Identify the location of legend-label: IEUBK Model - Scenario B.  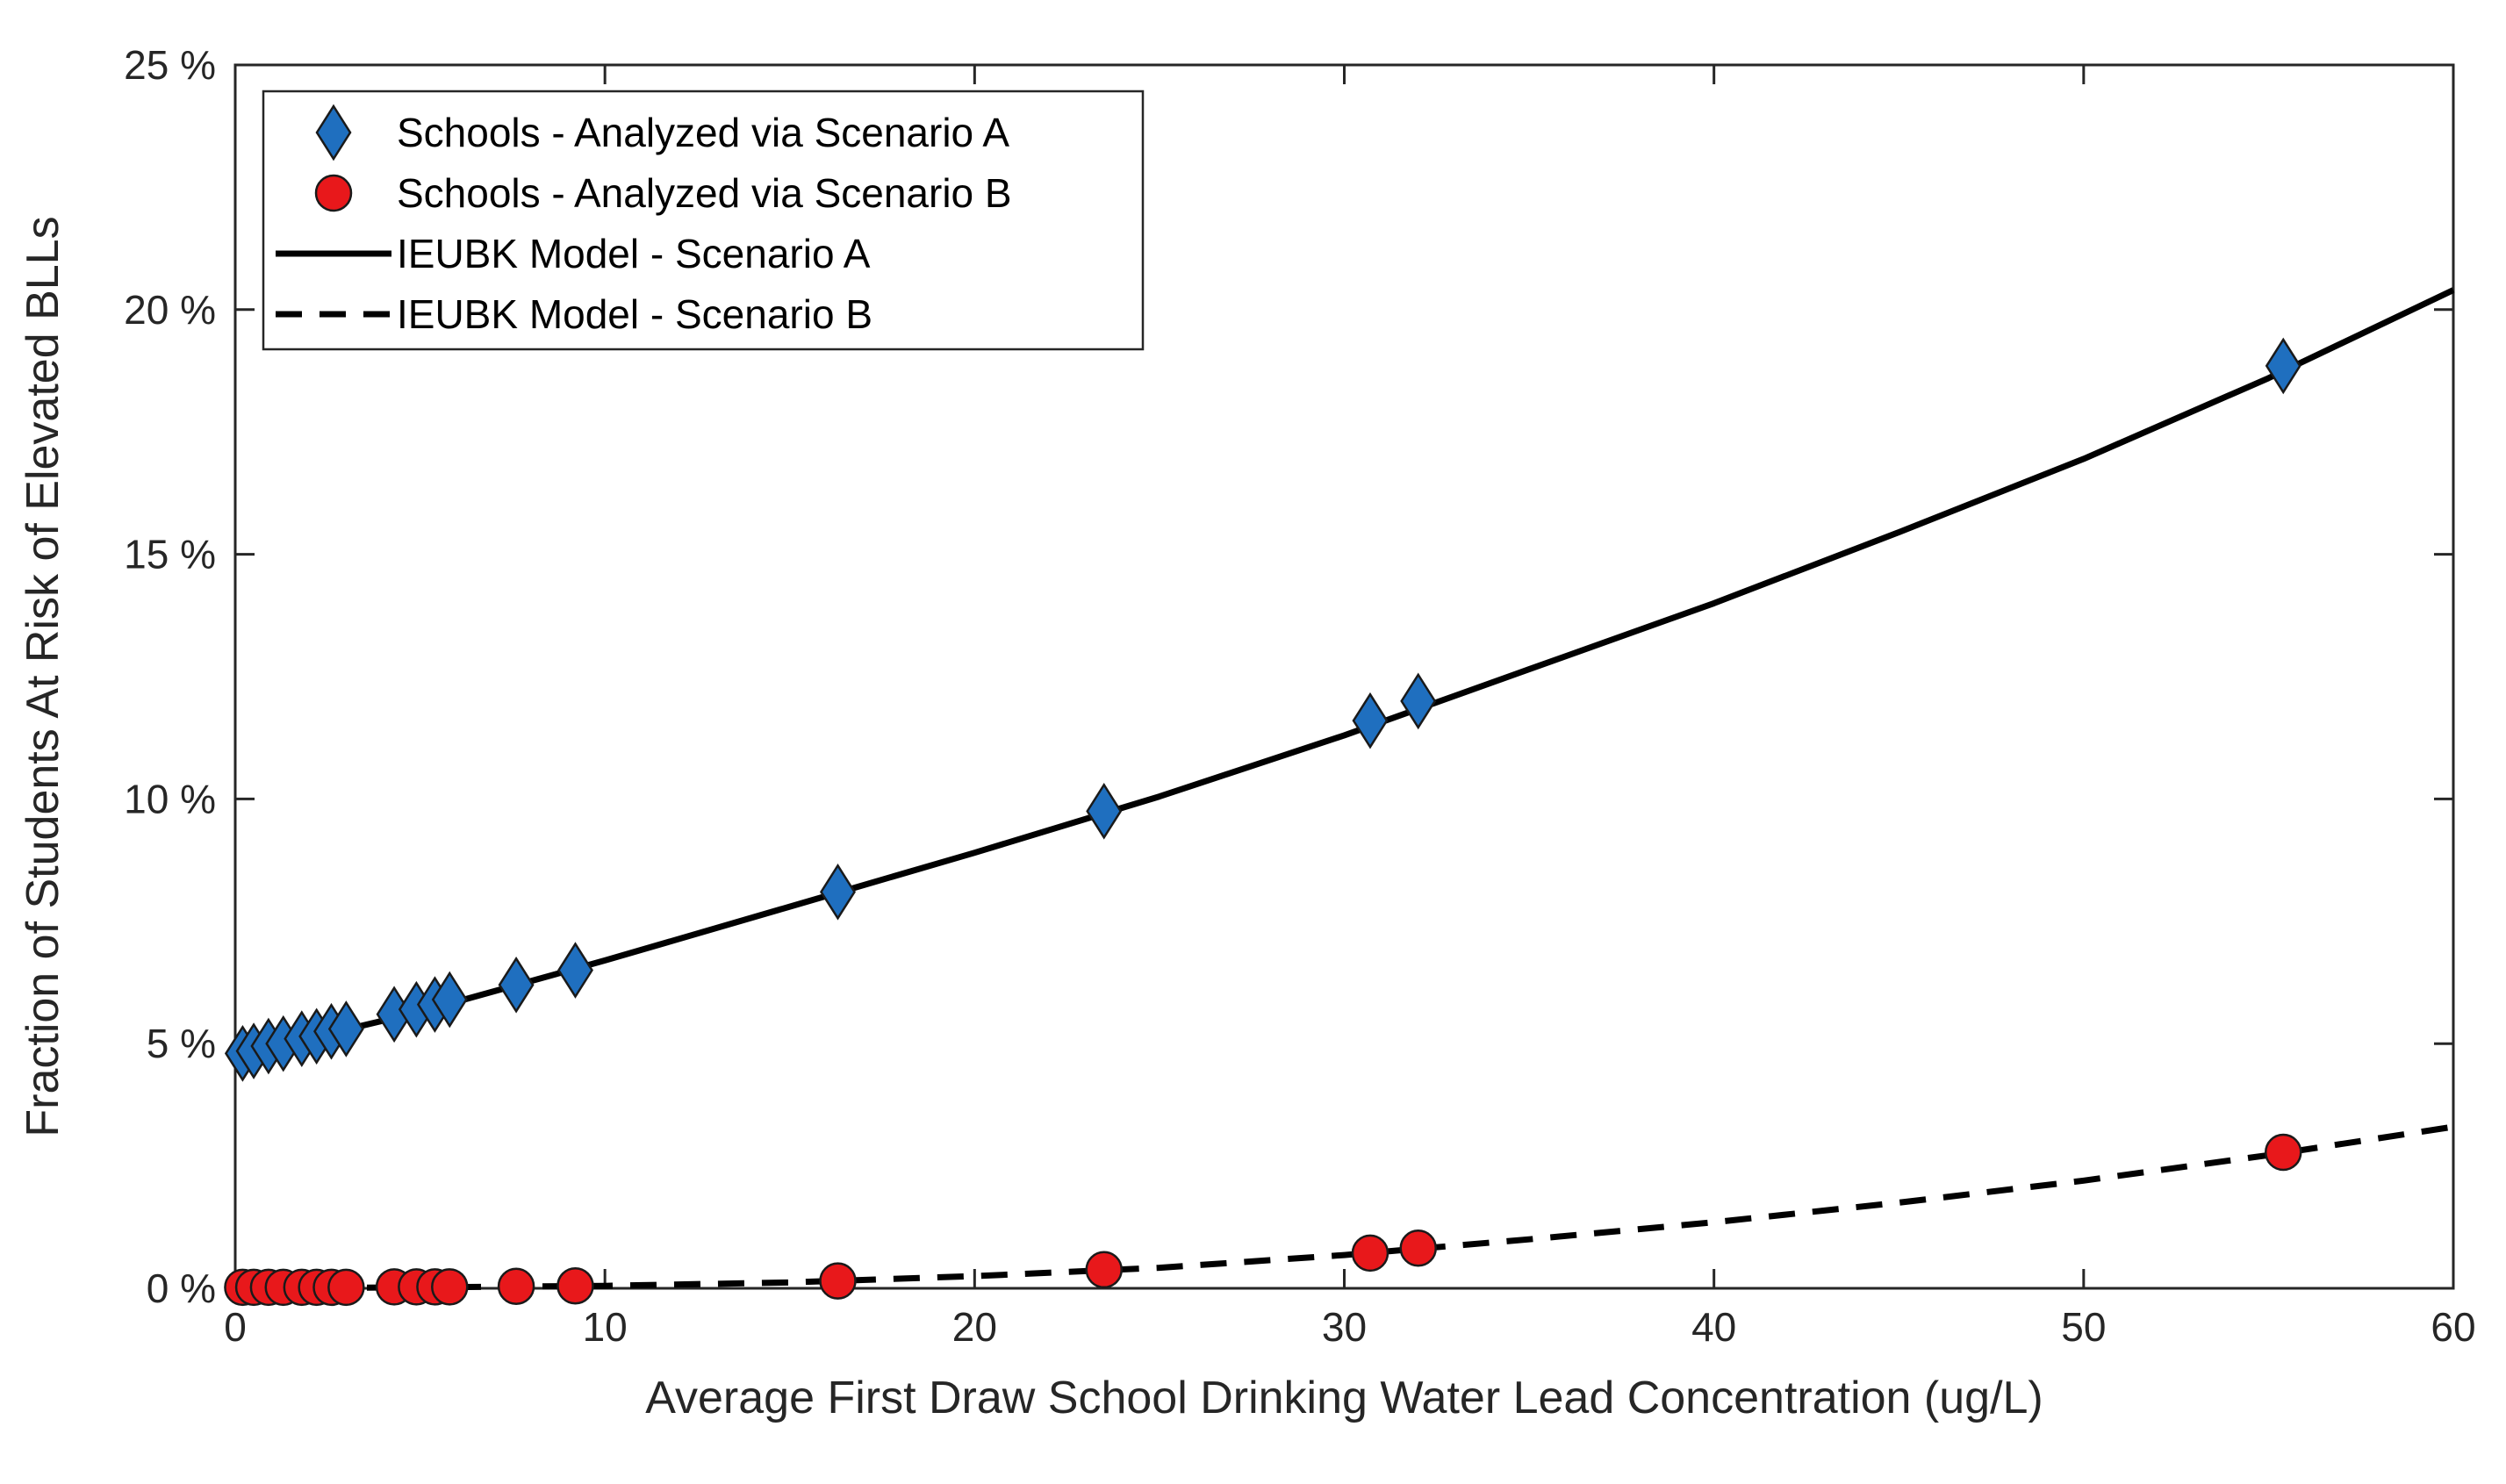
(634, 314).